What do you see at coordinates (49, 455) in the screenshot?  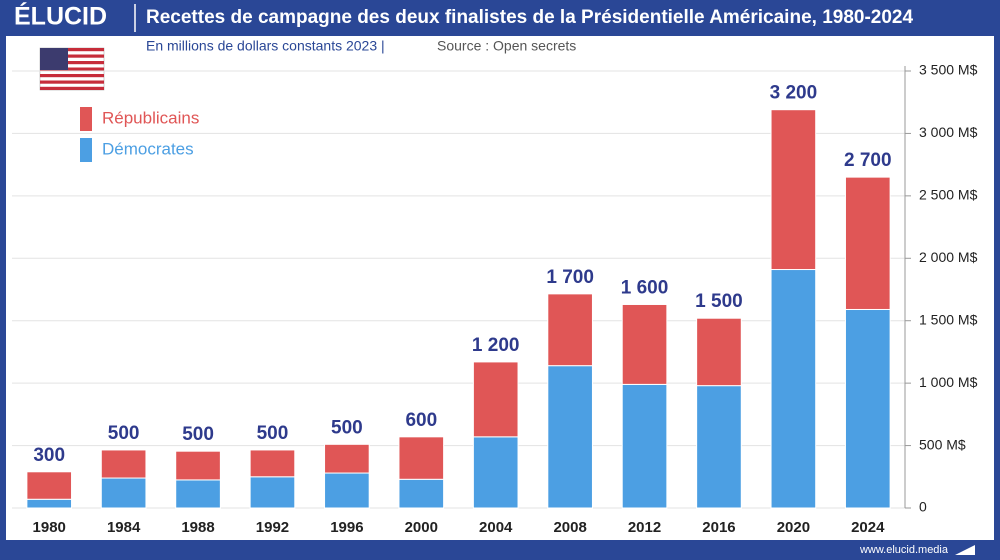 I see `total-label: 300` at bounding box center [49, 455].